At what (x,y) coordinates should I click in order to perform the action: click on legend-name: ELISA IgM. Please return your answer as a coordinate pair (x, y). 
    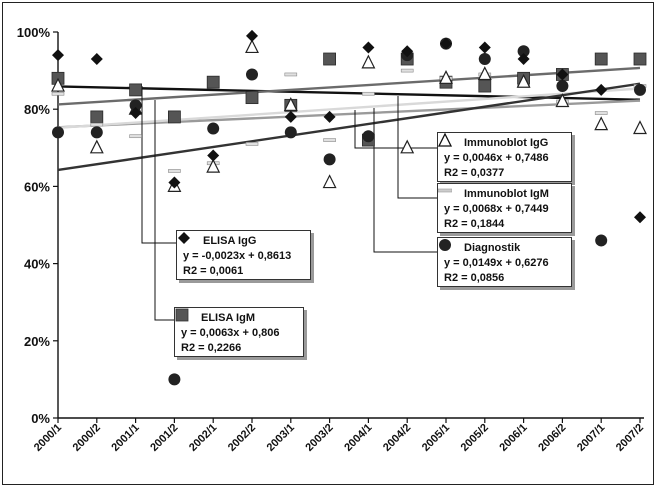
    Looking at the image, I should click on (228, 318).